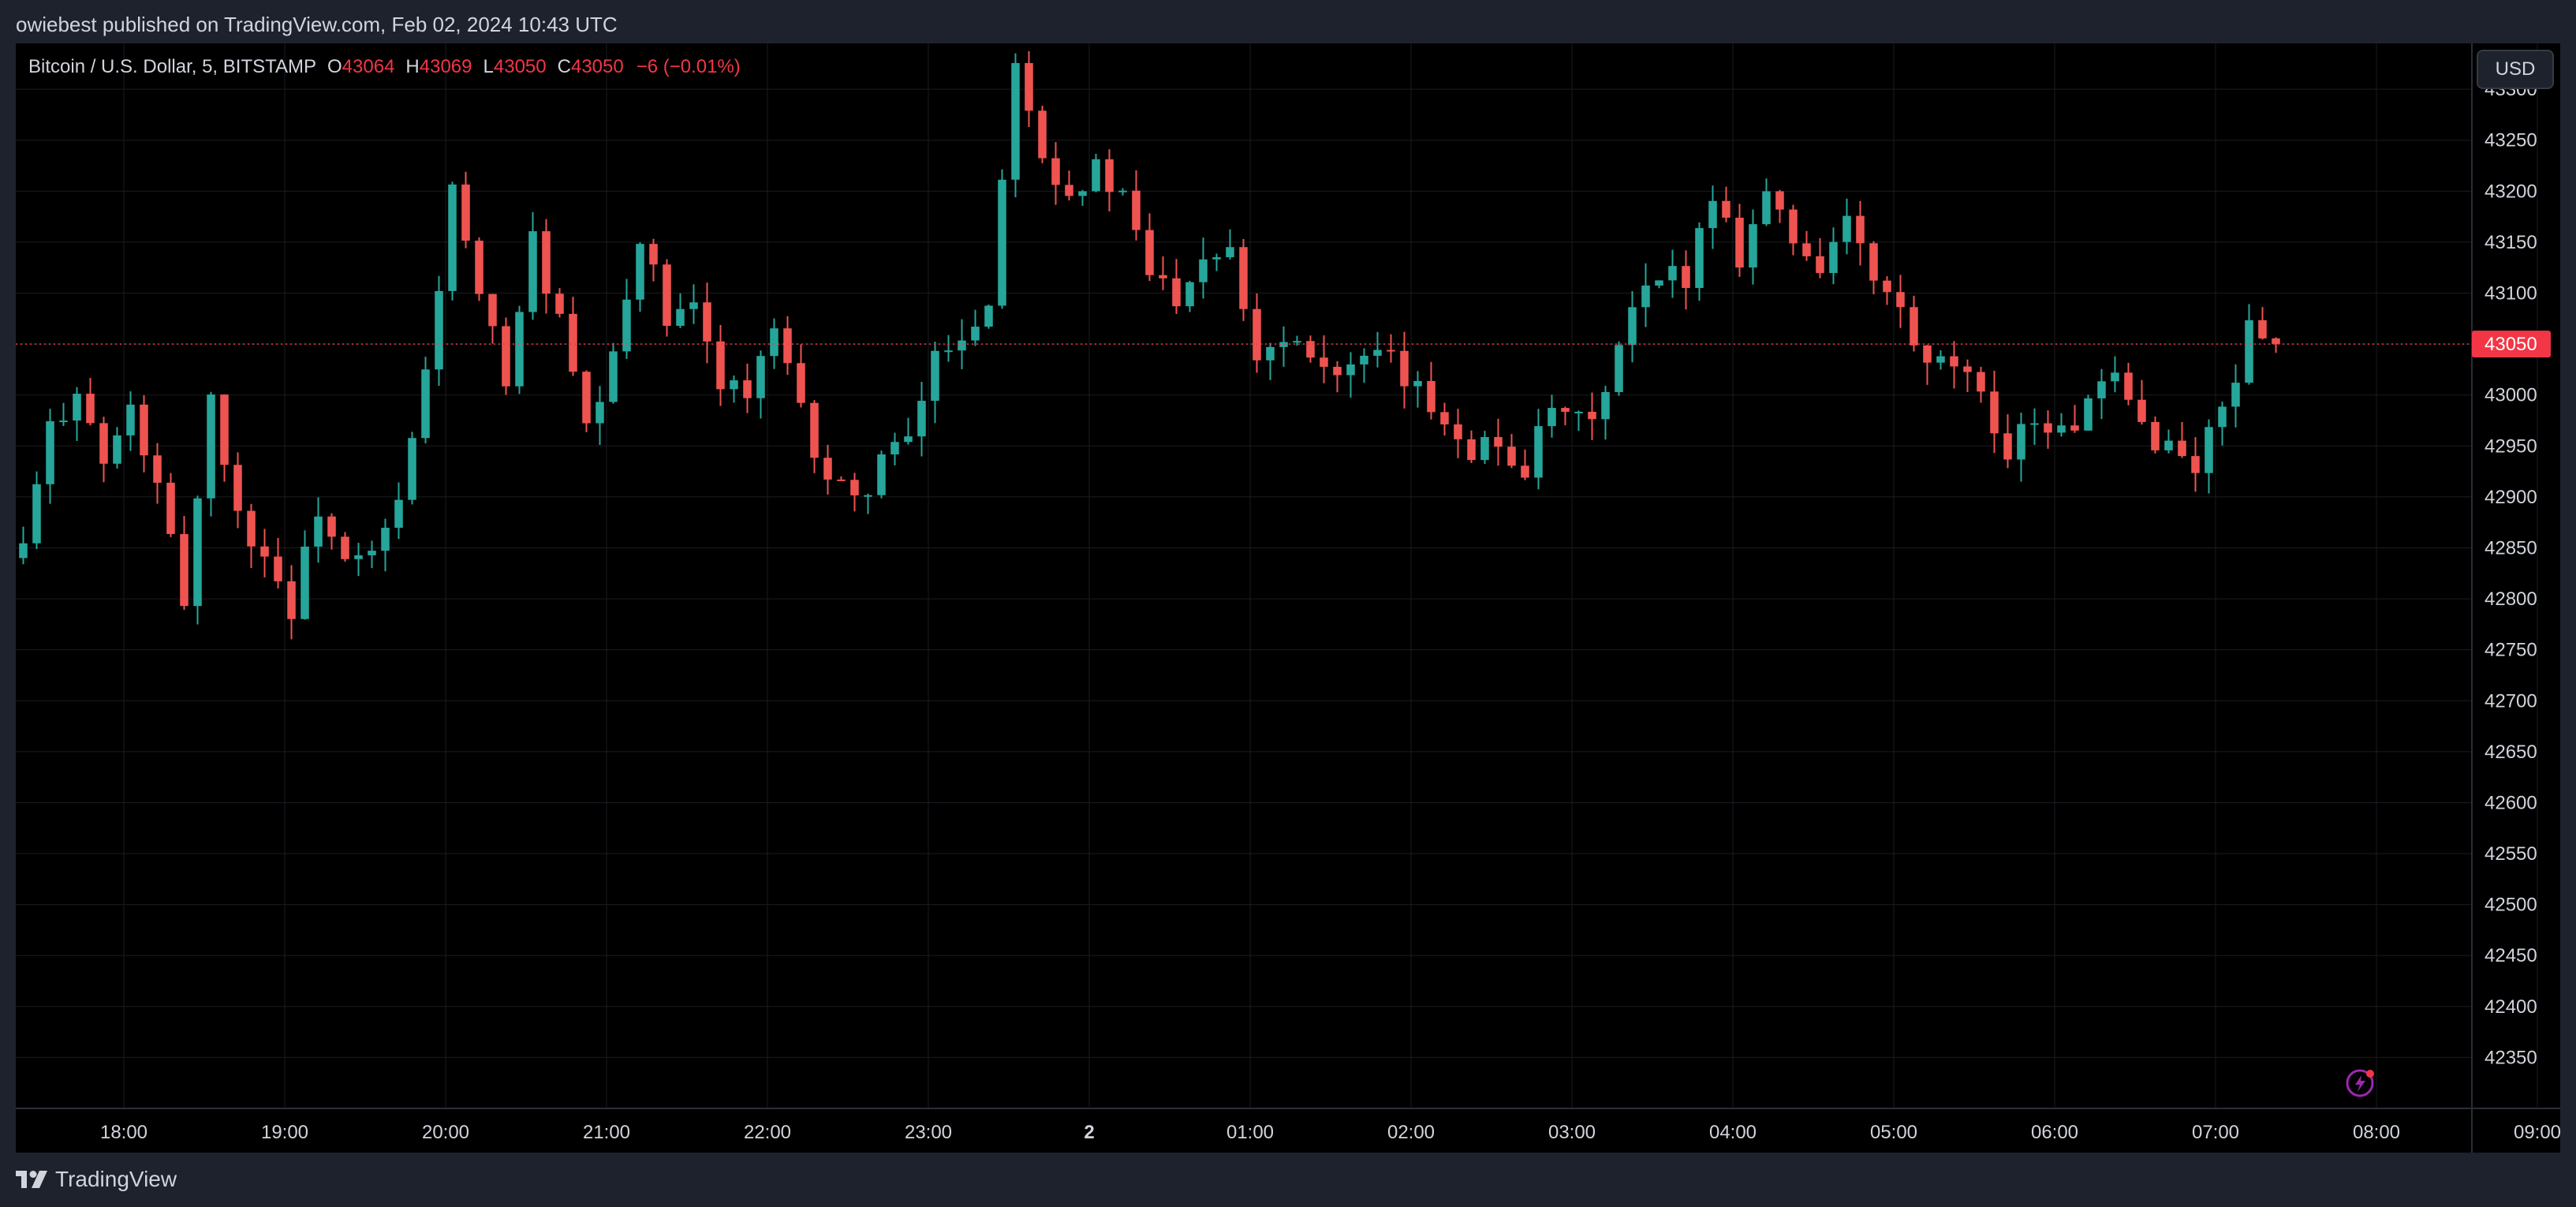 The image size is (2576, 1207). I want to click on x-tick-label: 2, so click(1089, 1133).